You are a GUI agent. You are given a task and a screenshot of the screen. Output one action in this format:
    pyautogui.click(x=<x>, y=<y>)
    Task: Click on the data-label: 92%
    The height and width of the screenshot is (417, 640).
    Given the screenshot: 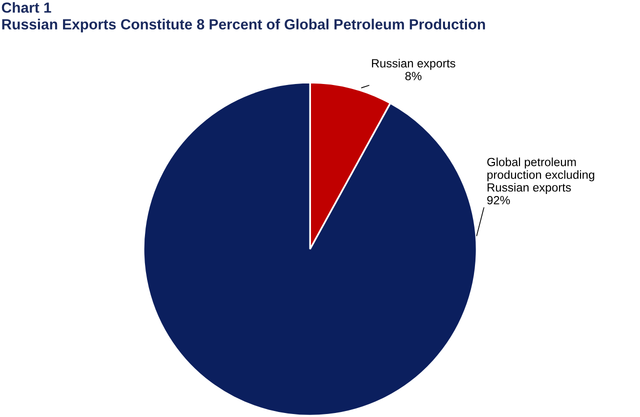 What is the action you would take?
    pyautogui.click(x=498, y=200)
    